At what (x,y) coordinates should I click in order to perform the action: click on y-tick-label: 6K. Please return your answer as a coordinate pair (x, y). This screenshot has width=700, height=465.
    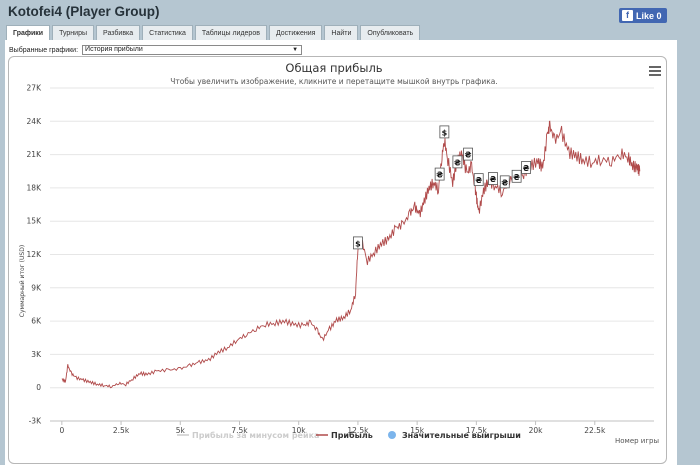
    Looking at the image, I should click on (36, 321).